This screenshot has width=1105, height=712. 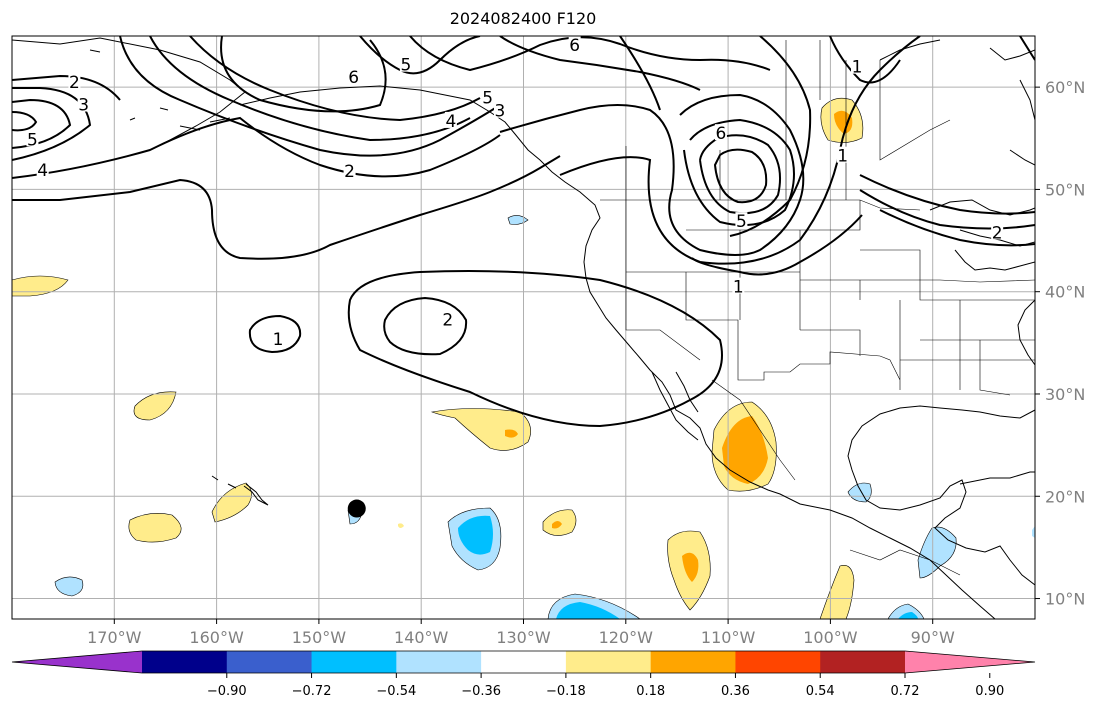 I want to click on lon-tick-label: 150°W, so click(x=319, y=637).